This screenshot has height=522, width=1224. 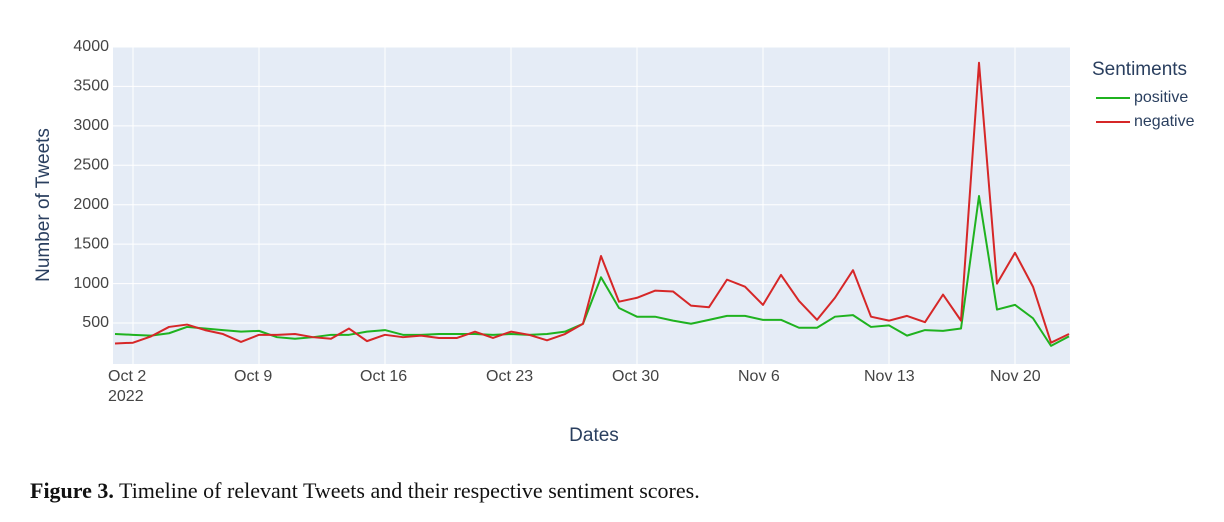 I want to click on x-tick-label: Oct 30, so click(x=636, y=376).